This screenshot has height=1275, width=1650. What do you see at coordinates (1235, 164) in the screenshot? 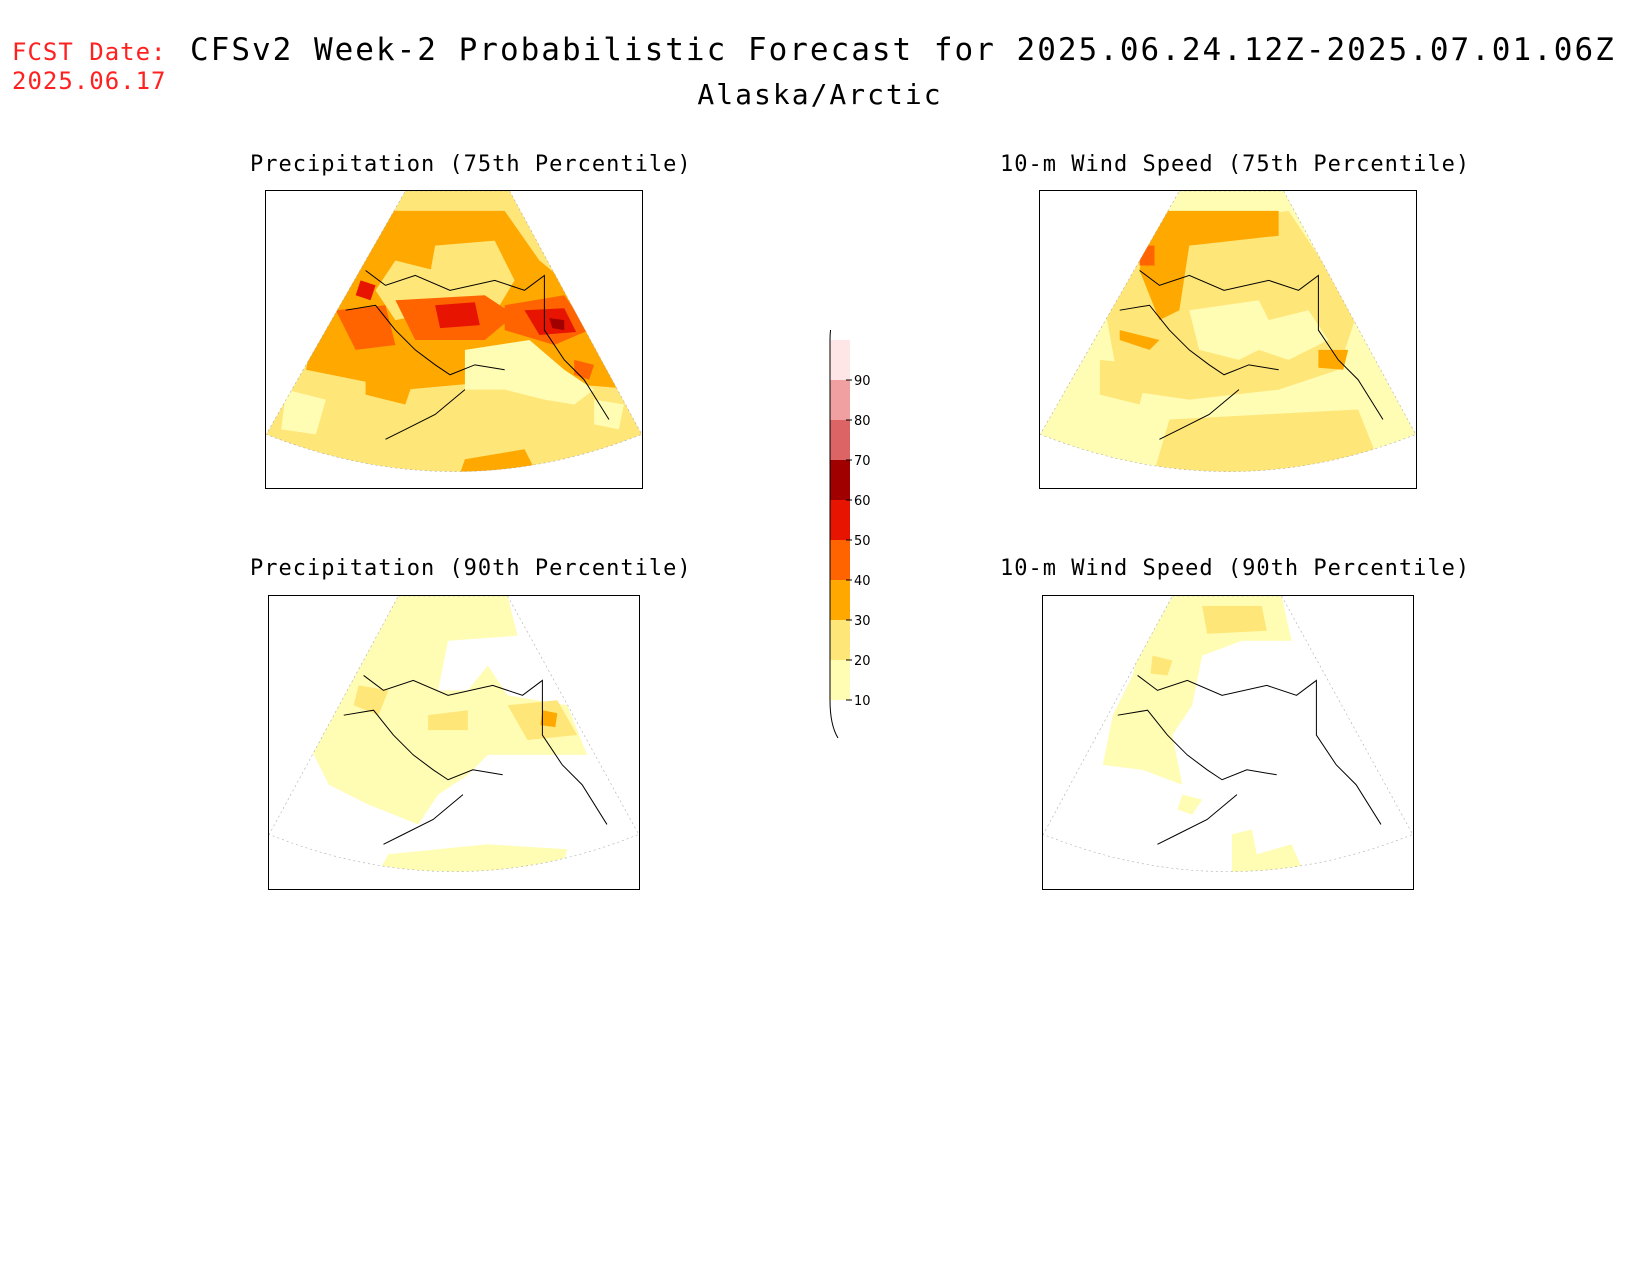
I see `panel-title-wind-75: 10-m Wind Speed (75th Percentile)` at bounding box center [1235, 164].